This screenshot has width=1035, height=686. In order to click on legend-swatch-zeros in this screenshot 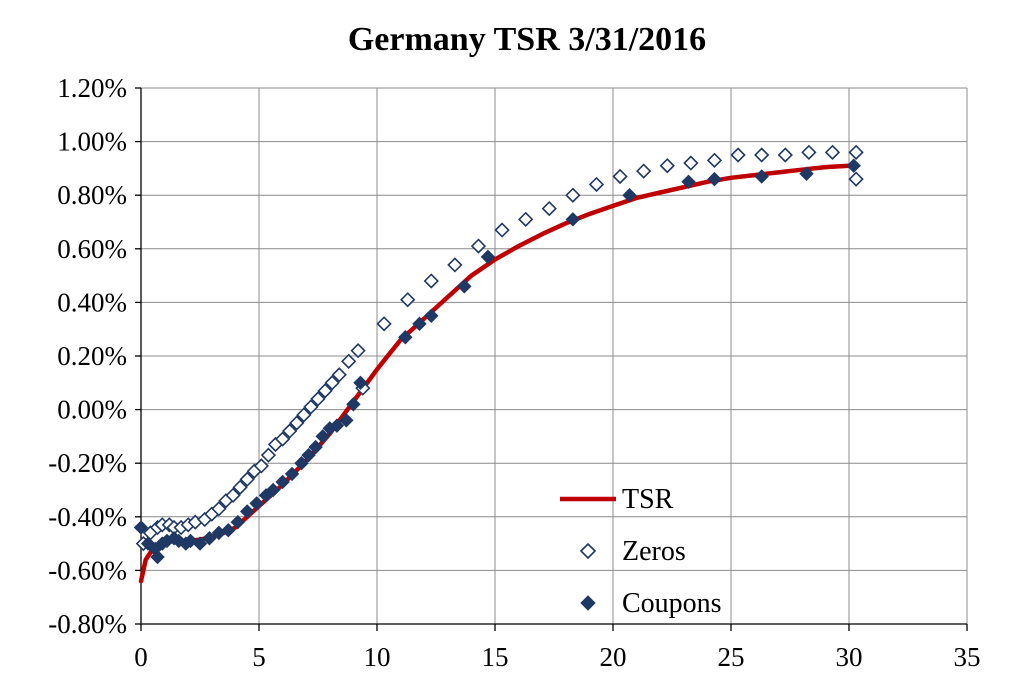, I will do `click(588, 551)`.